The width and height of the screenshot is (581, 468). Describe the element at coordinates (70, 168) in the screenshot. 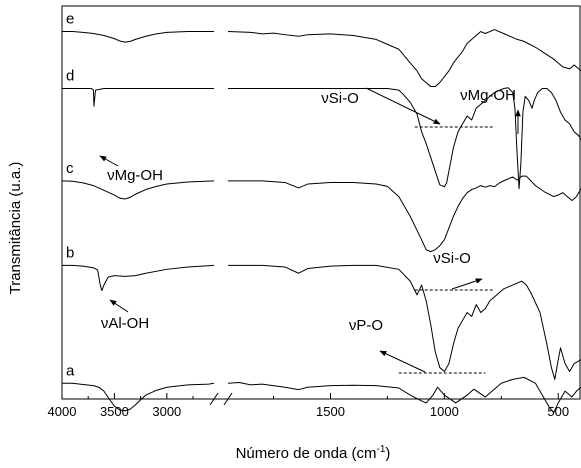

I see `trace-label-c: c` at that location.